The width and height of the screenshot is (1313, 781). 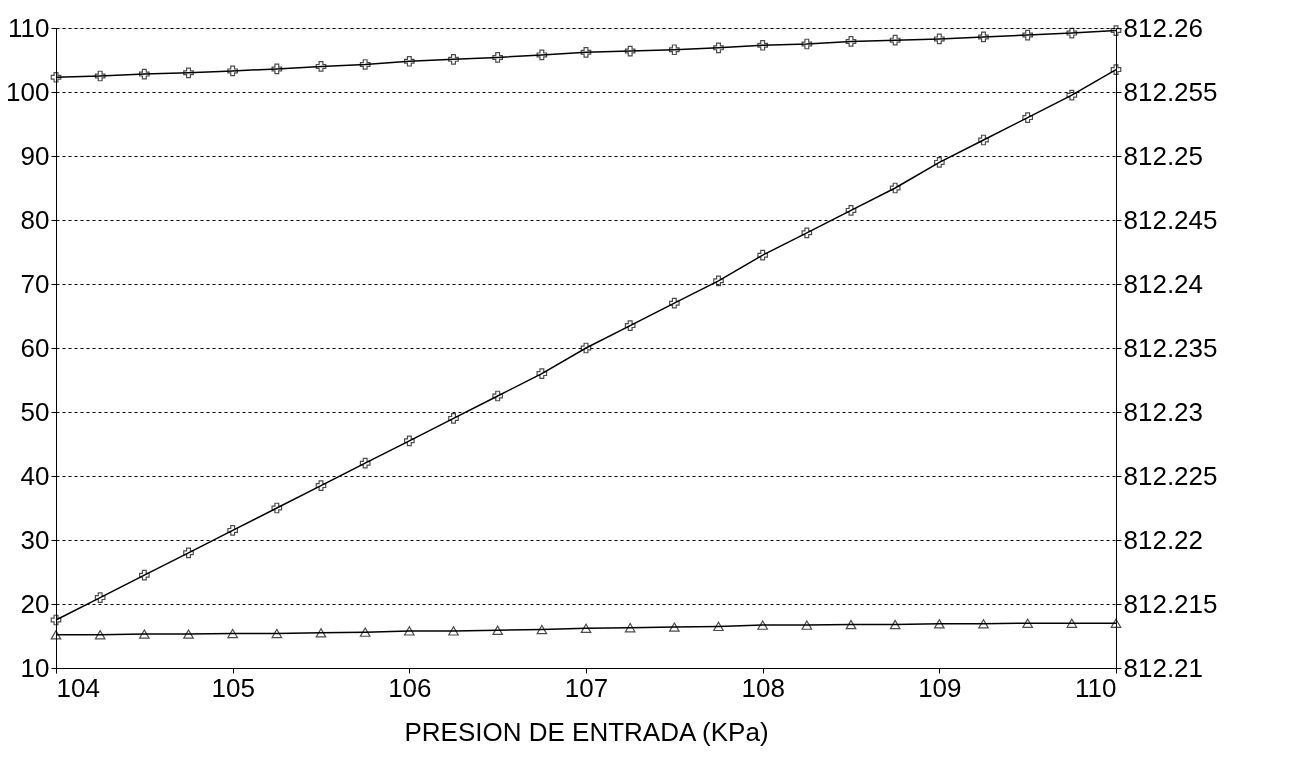 What do you see at coordinates (1170, 347) in the screenshot?
I see `y2-tick-label: 812.235` at bounding box center [1170, 347].